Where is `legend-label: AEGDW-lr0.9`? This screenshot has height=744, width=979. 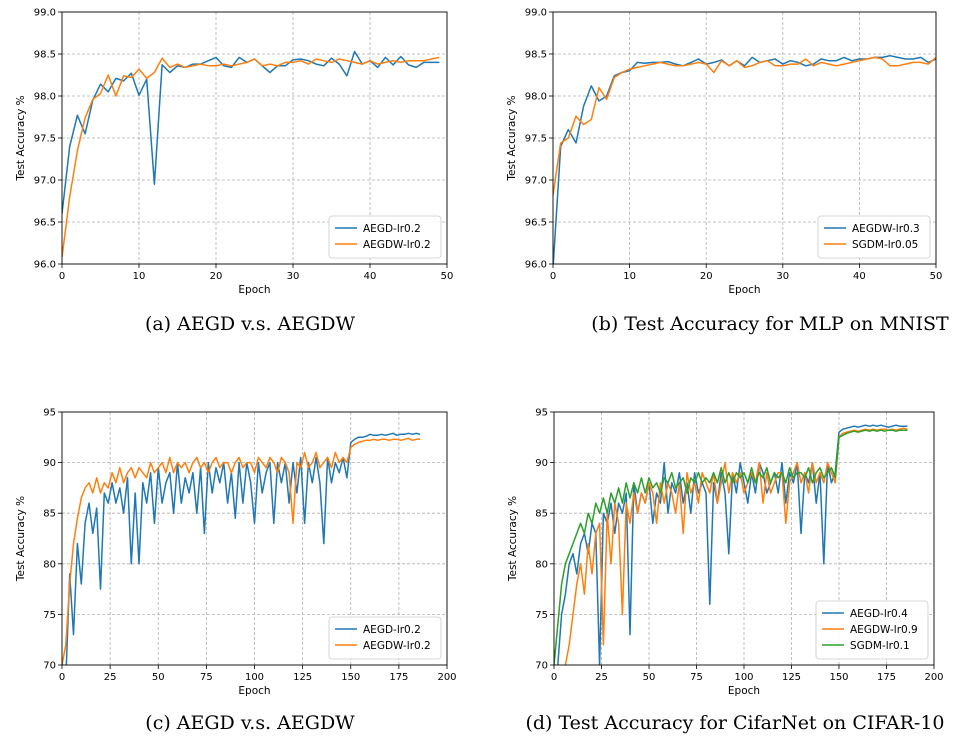 legend-label: AEGDW-lr0.9 is located at coordinates (884, 630).